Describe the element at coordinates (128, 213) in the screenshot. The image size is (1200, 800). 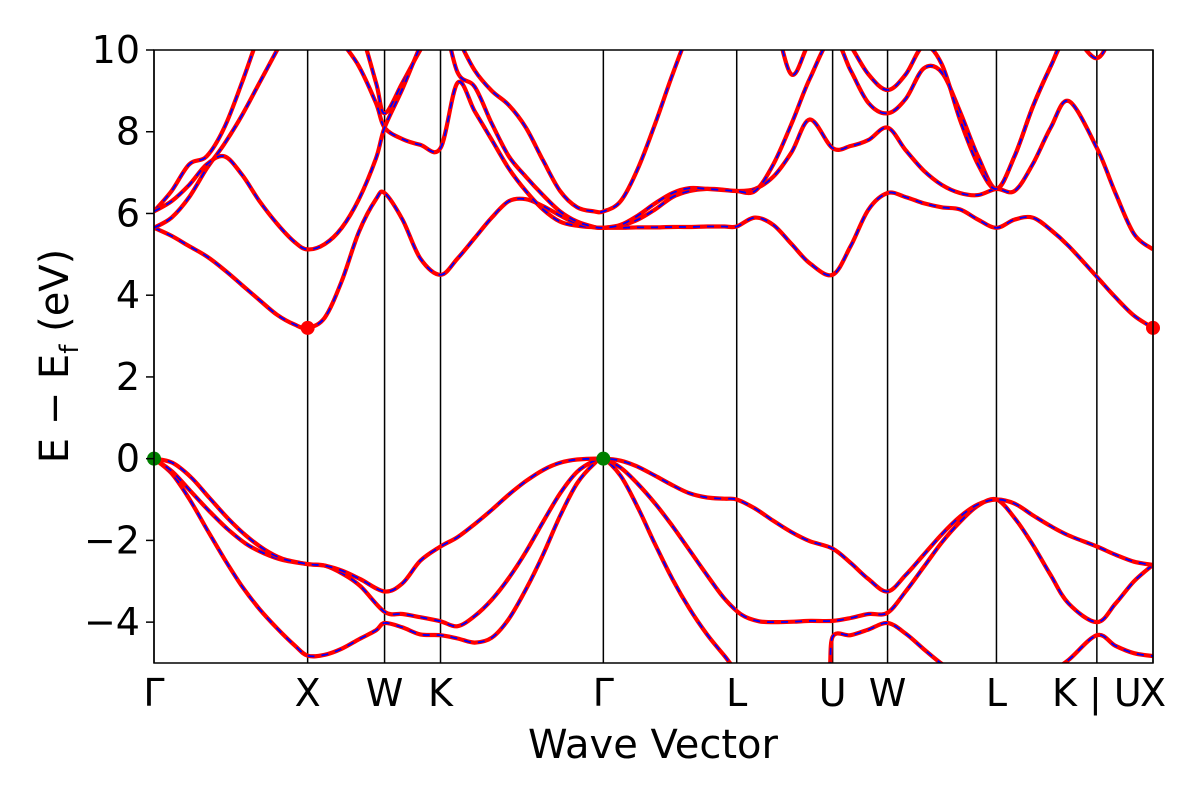
I see `y-tick-label-2: 6` at that location.